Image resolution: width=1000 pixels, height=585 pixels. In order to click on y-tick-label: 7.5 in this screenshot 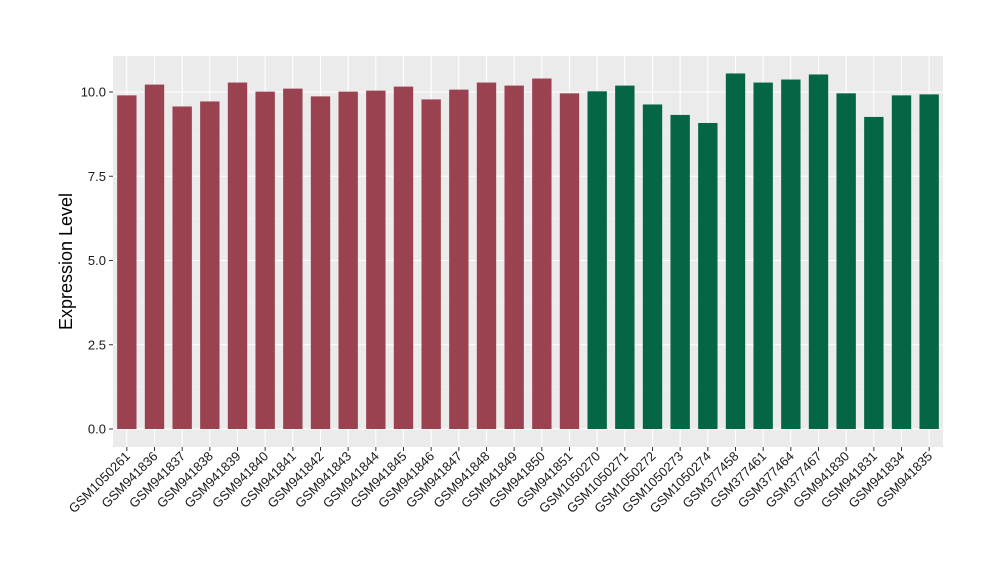, I will do `click(97, 176)`.